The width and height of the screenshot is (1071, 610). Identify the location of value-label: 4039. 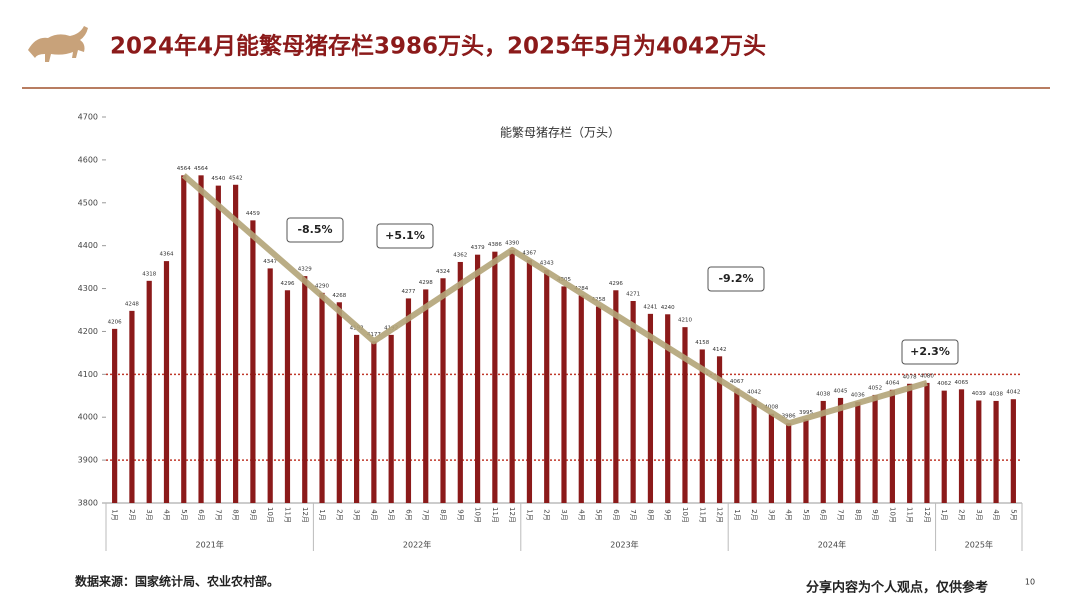
(979, 394).